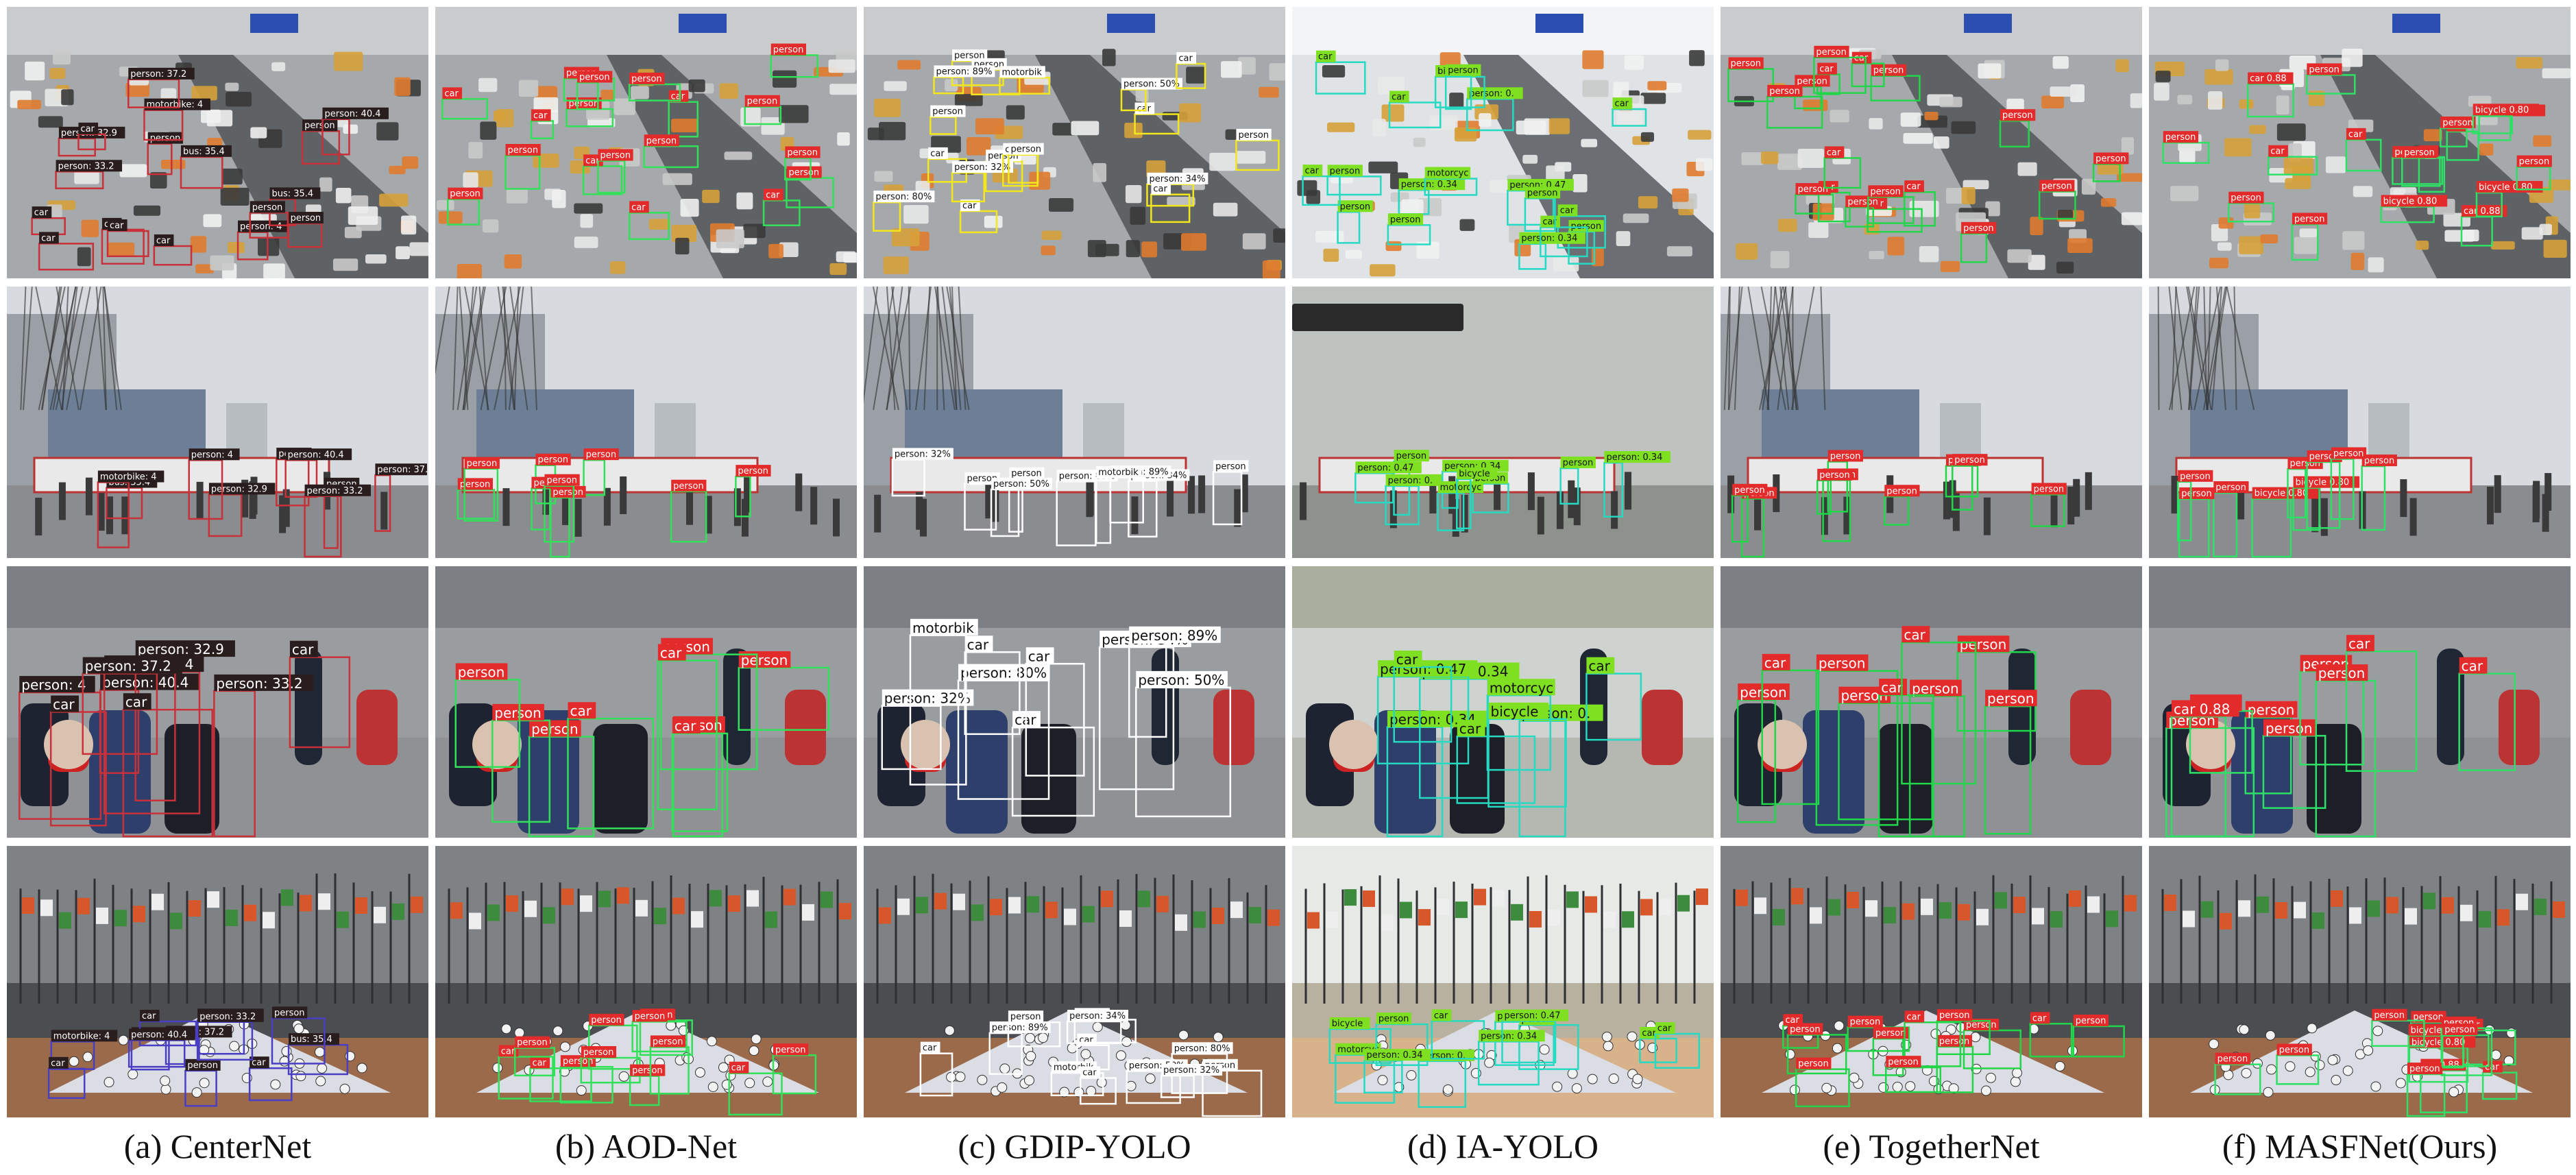 This screenshot has height=1175, width=2576. Describe the element at coordinates (1181, 680) in the screenshot. I see `detection-label-text: person: 50%` at that location.